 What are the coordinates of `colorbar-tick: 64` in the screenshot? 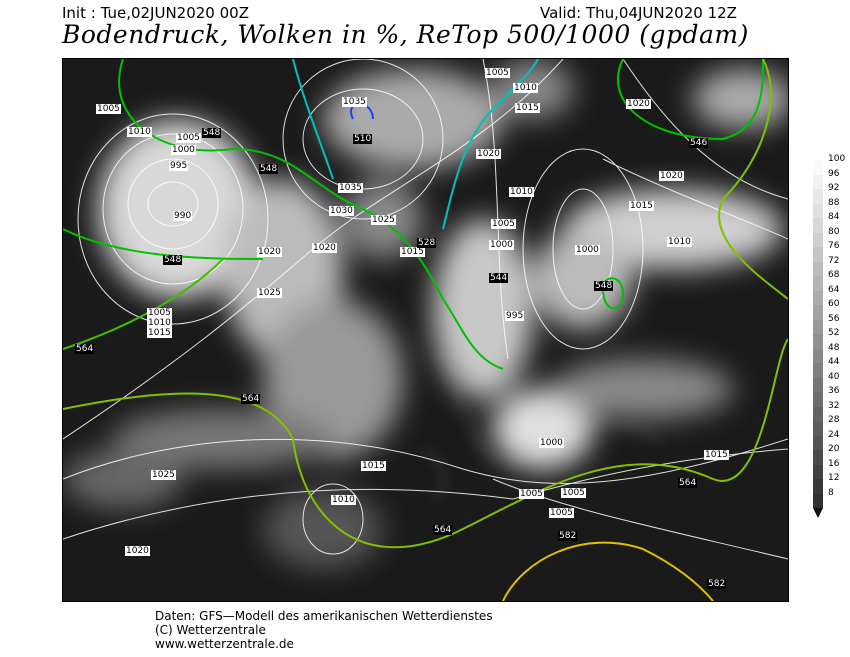 It's located at (834, 289).